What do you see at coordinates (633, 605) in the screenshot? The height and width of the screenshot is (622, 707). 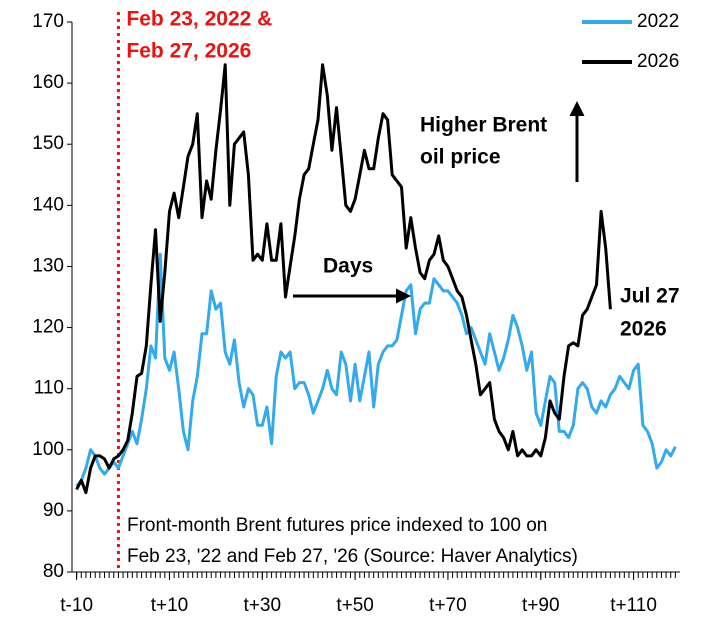 I see `x-tick-label: t+110` at bounding box center [633, 605].